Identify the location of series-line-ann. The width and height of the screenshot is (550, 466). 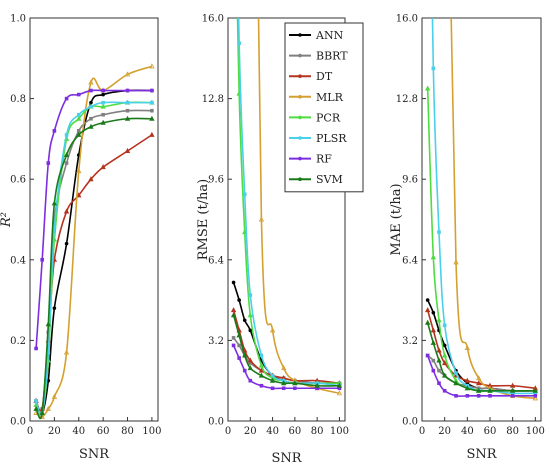
(93, 252).